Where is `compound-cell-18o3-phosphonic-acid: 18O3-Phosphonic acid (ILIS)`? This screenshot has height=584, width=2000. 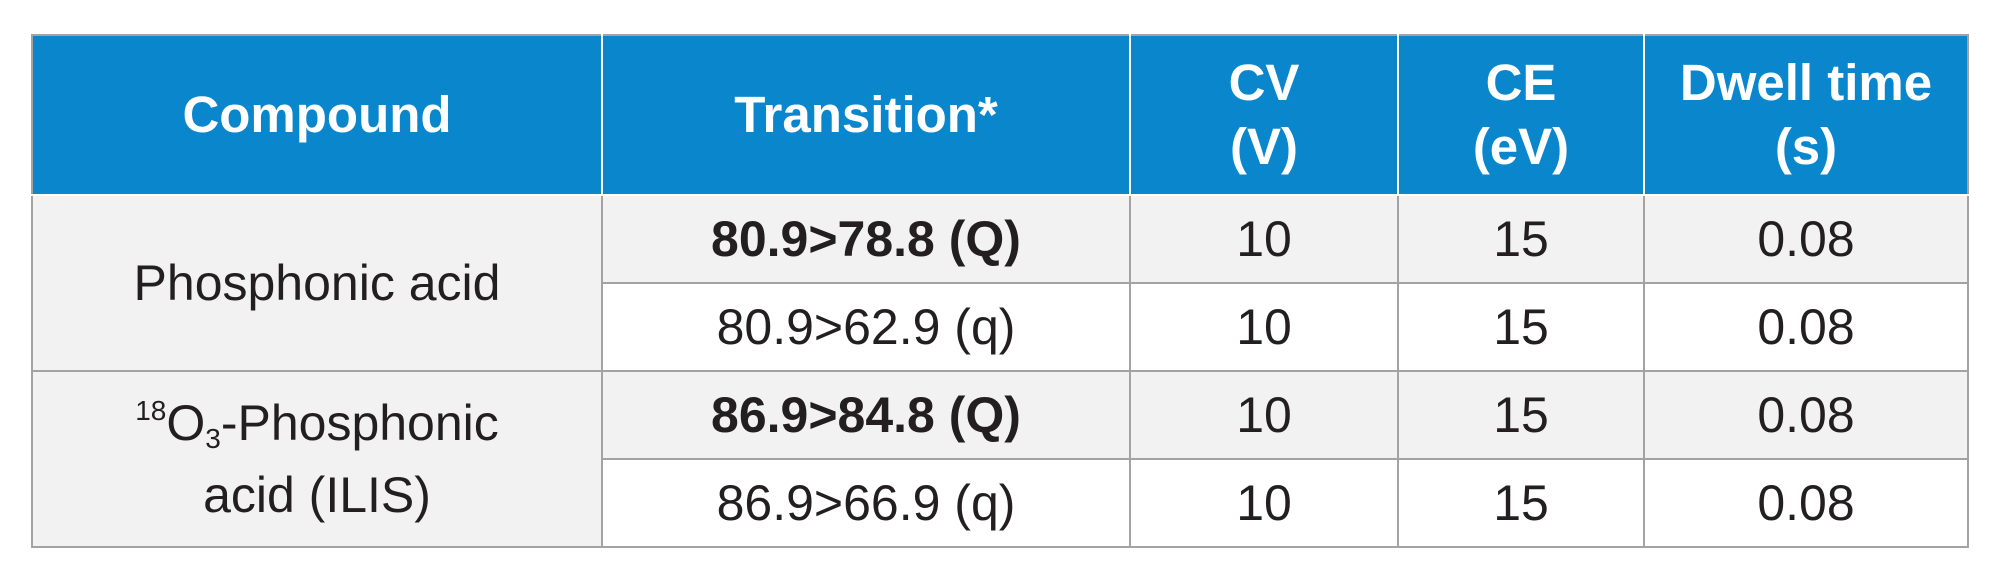 compound-cell-18o3-phosphonic-acid: 18O3-Phosphonic acid (ILIS) is located at coordinates (317, 459).